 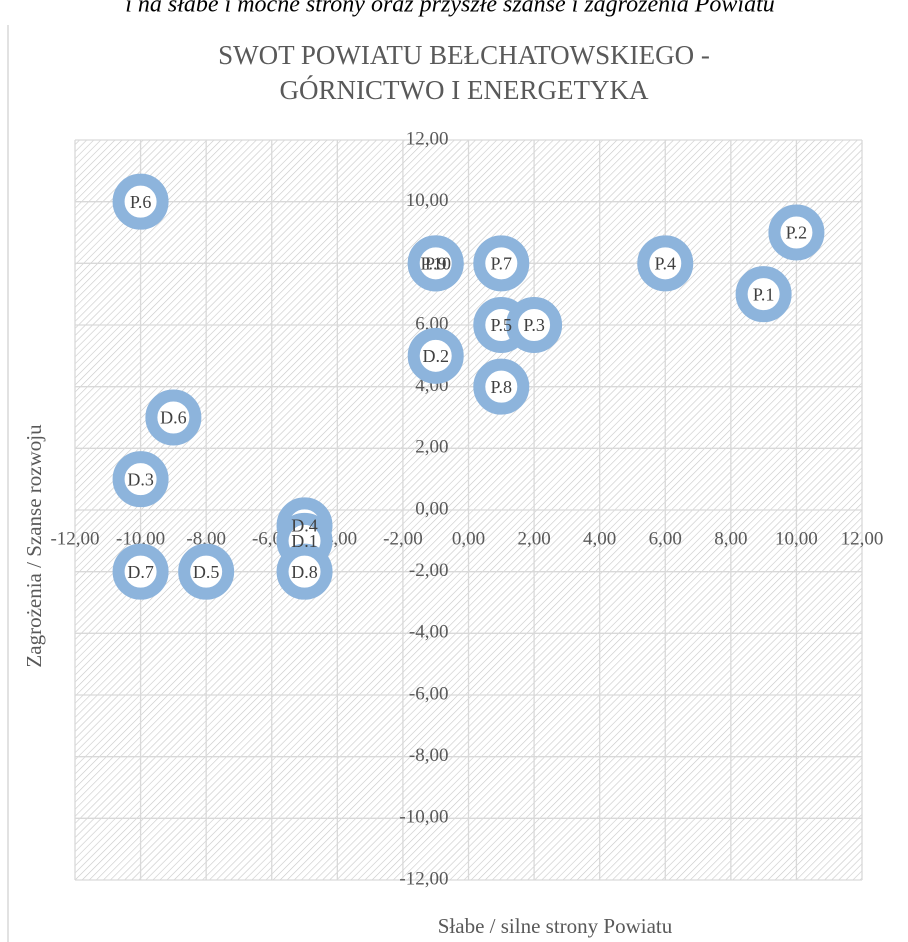 What do you see at coordinates (34, 546) in the screenshot?
I see `y-axis-label: Zagrożenia / Szanse rozwoju` at bounding box center [34, 546].